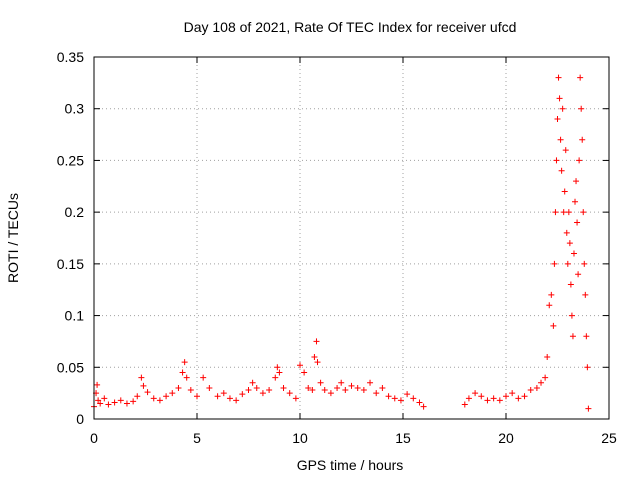 The height and width of the screenshot is (480, 640). What do you see at coordinates (70, 160) in the screenshot?
I see `y-tick-label: 0.25` at bounding box center [70, 160].